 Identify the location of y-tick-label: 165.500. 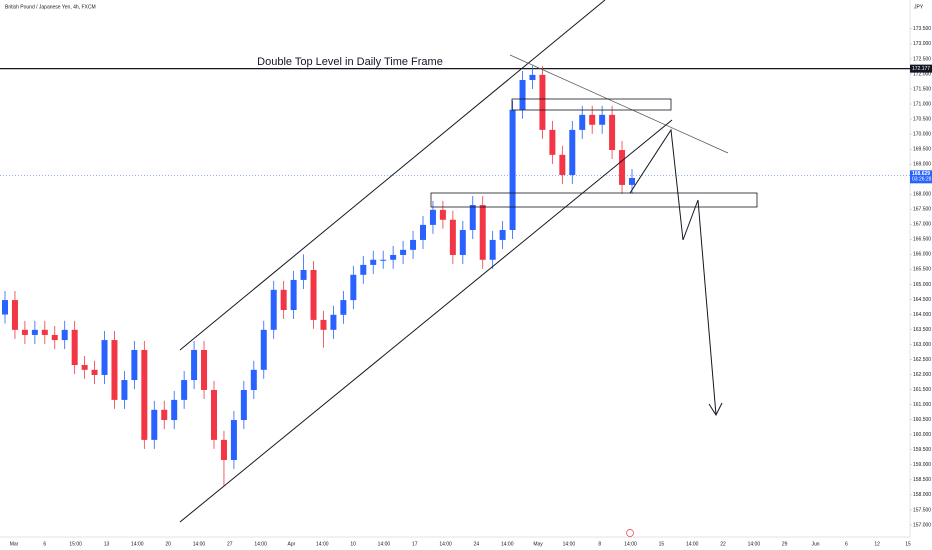
(922, 270).